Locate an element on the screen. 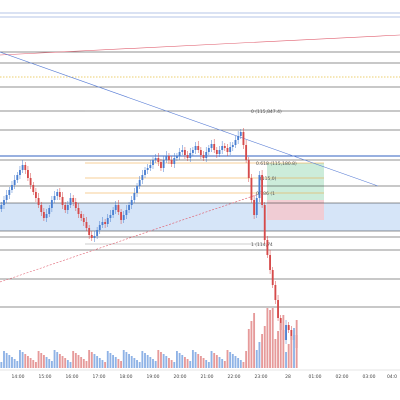 Image resolution: width=400 pixels, height=400 pixels. x-tick-label: 20:00 is located at coordinates (180, 377).